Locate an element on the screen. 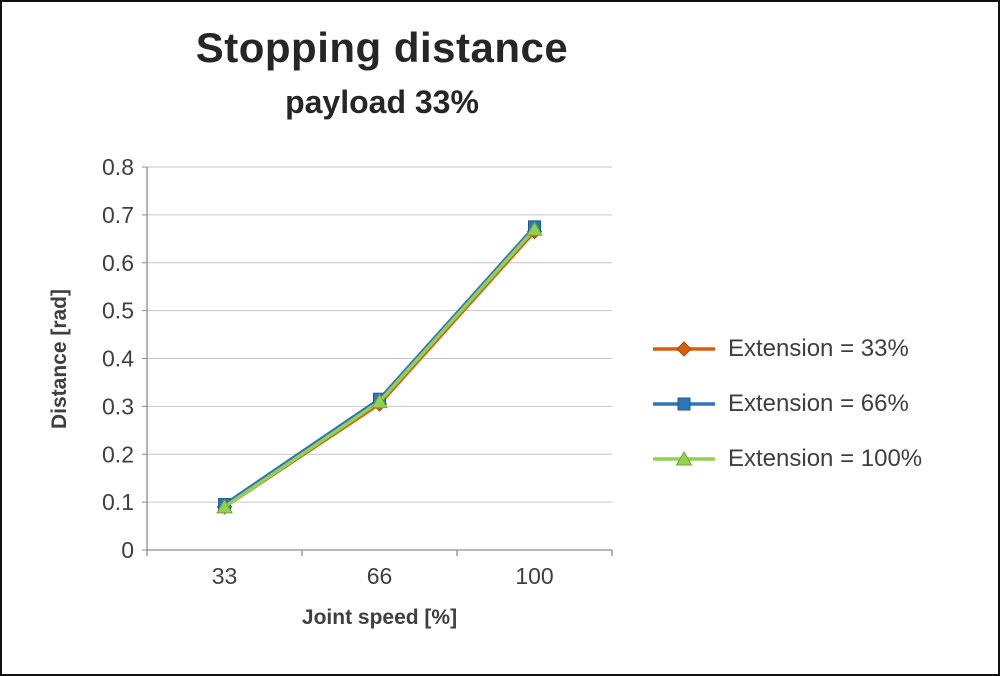 The height and width of the screenshot is (676, 1000). svg-text: 33 is located at coordinates (225, 576).